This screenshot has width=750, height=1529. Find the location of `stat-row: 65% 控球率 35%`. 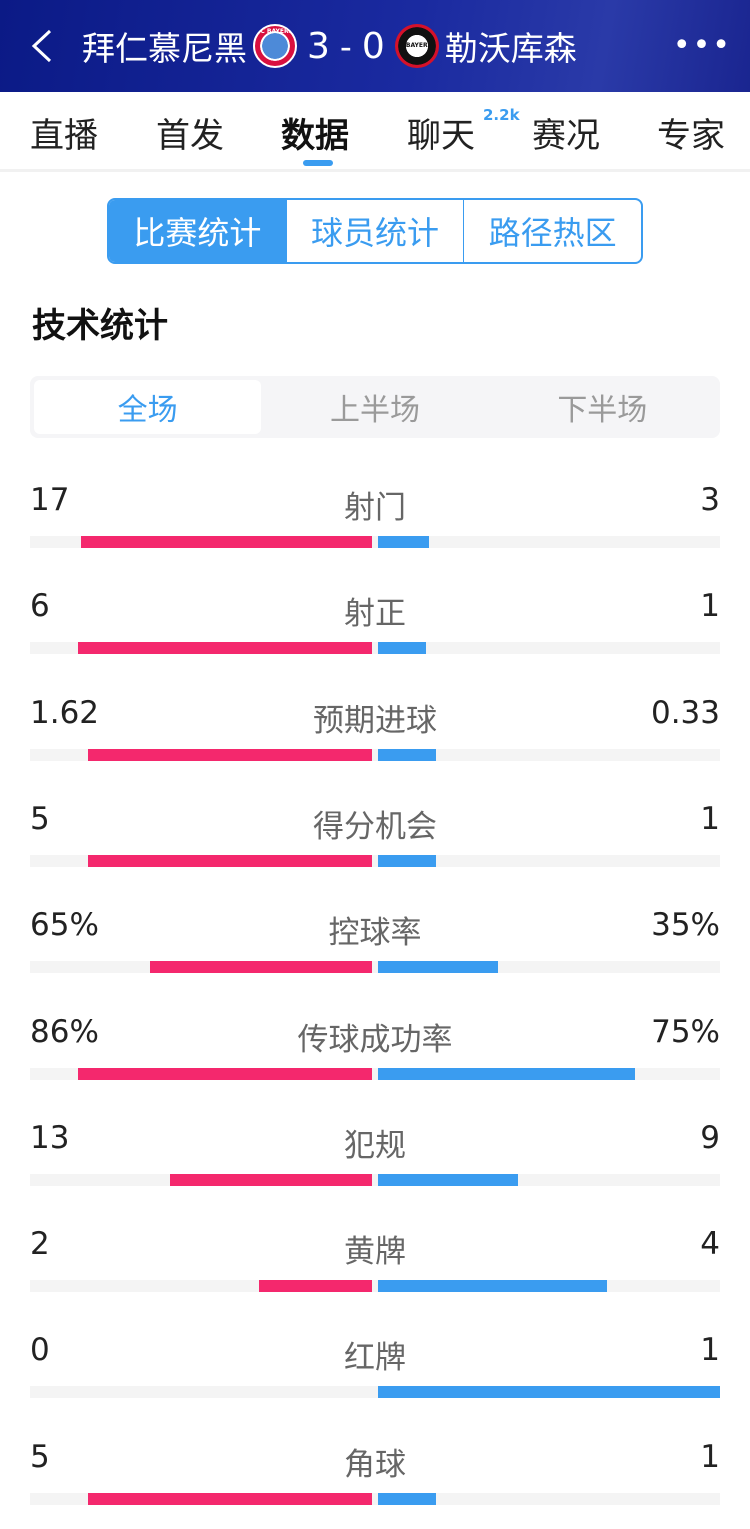

stat-row: 65% 控球率 35% is located at coordinates (375, 952).